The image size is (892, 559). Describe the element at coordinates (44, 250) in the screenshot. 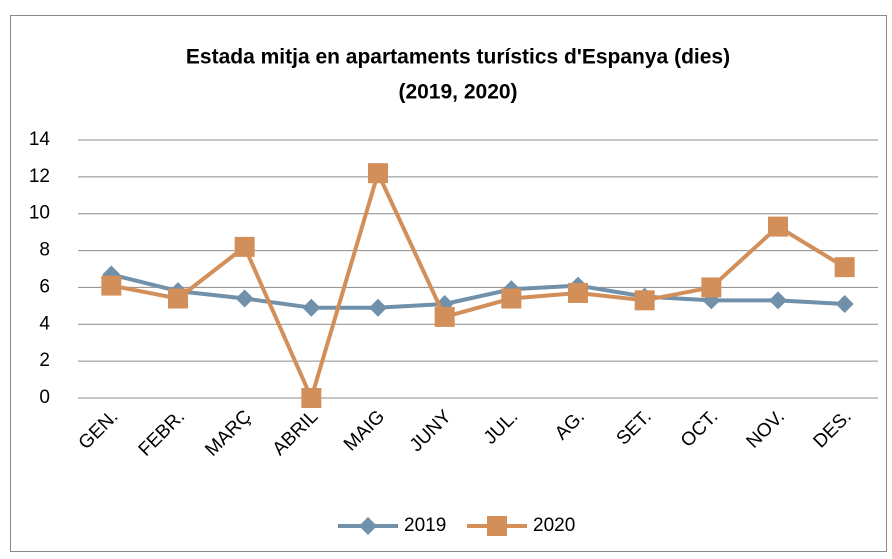

I see `y-tick-label: 8` at that location.